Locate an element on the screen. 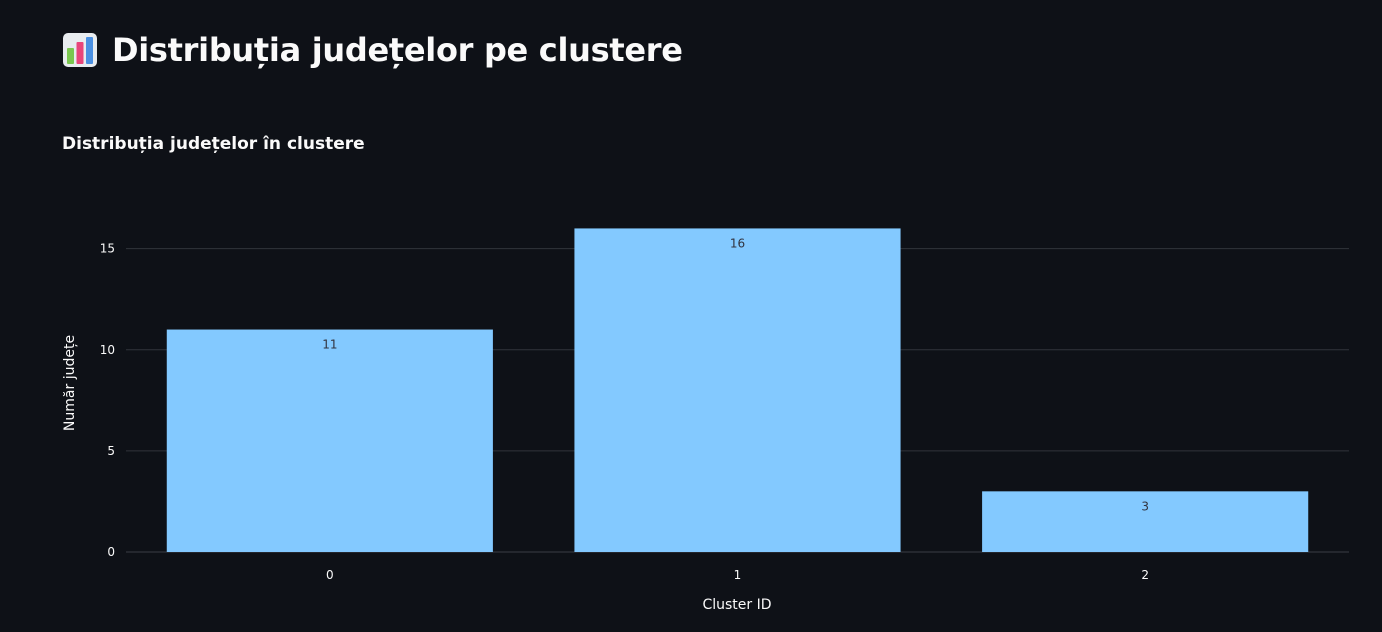 The height and width of the screenshot is (632, 1382). bar-data-label: 16 is located at coordinates (737, 243).